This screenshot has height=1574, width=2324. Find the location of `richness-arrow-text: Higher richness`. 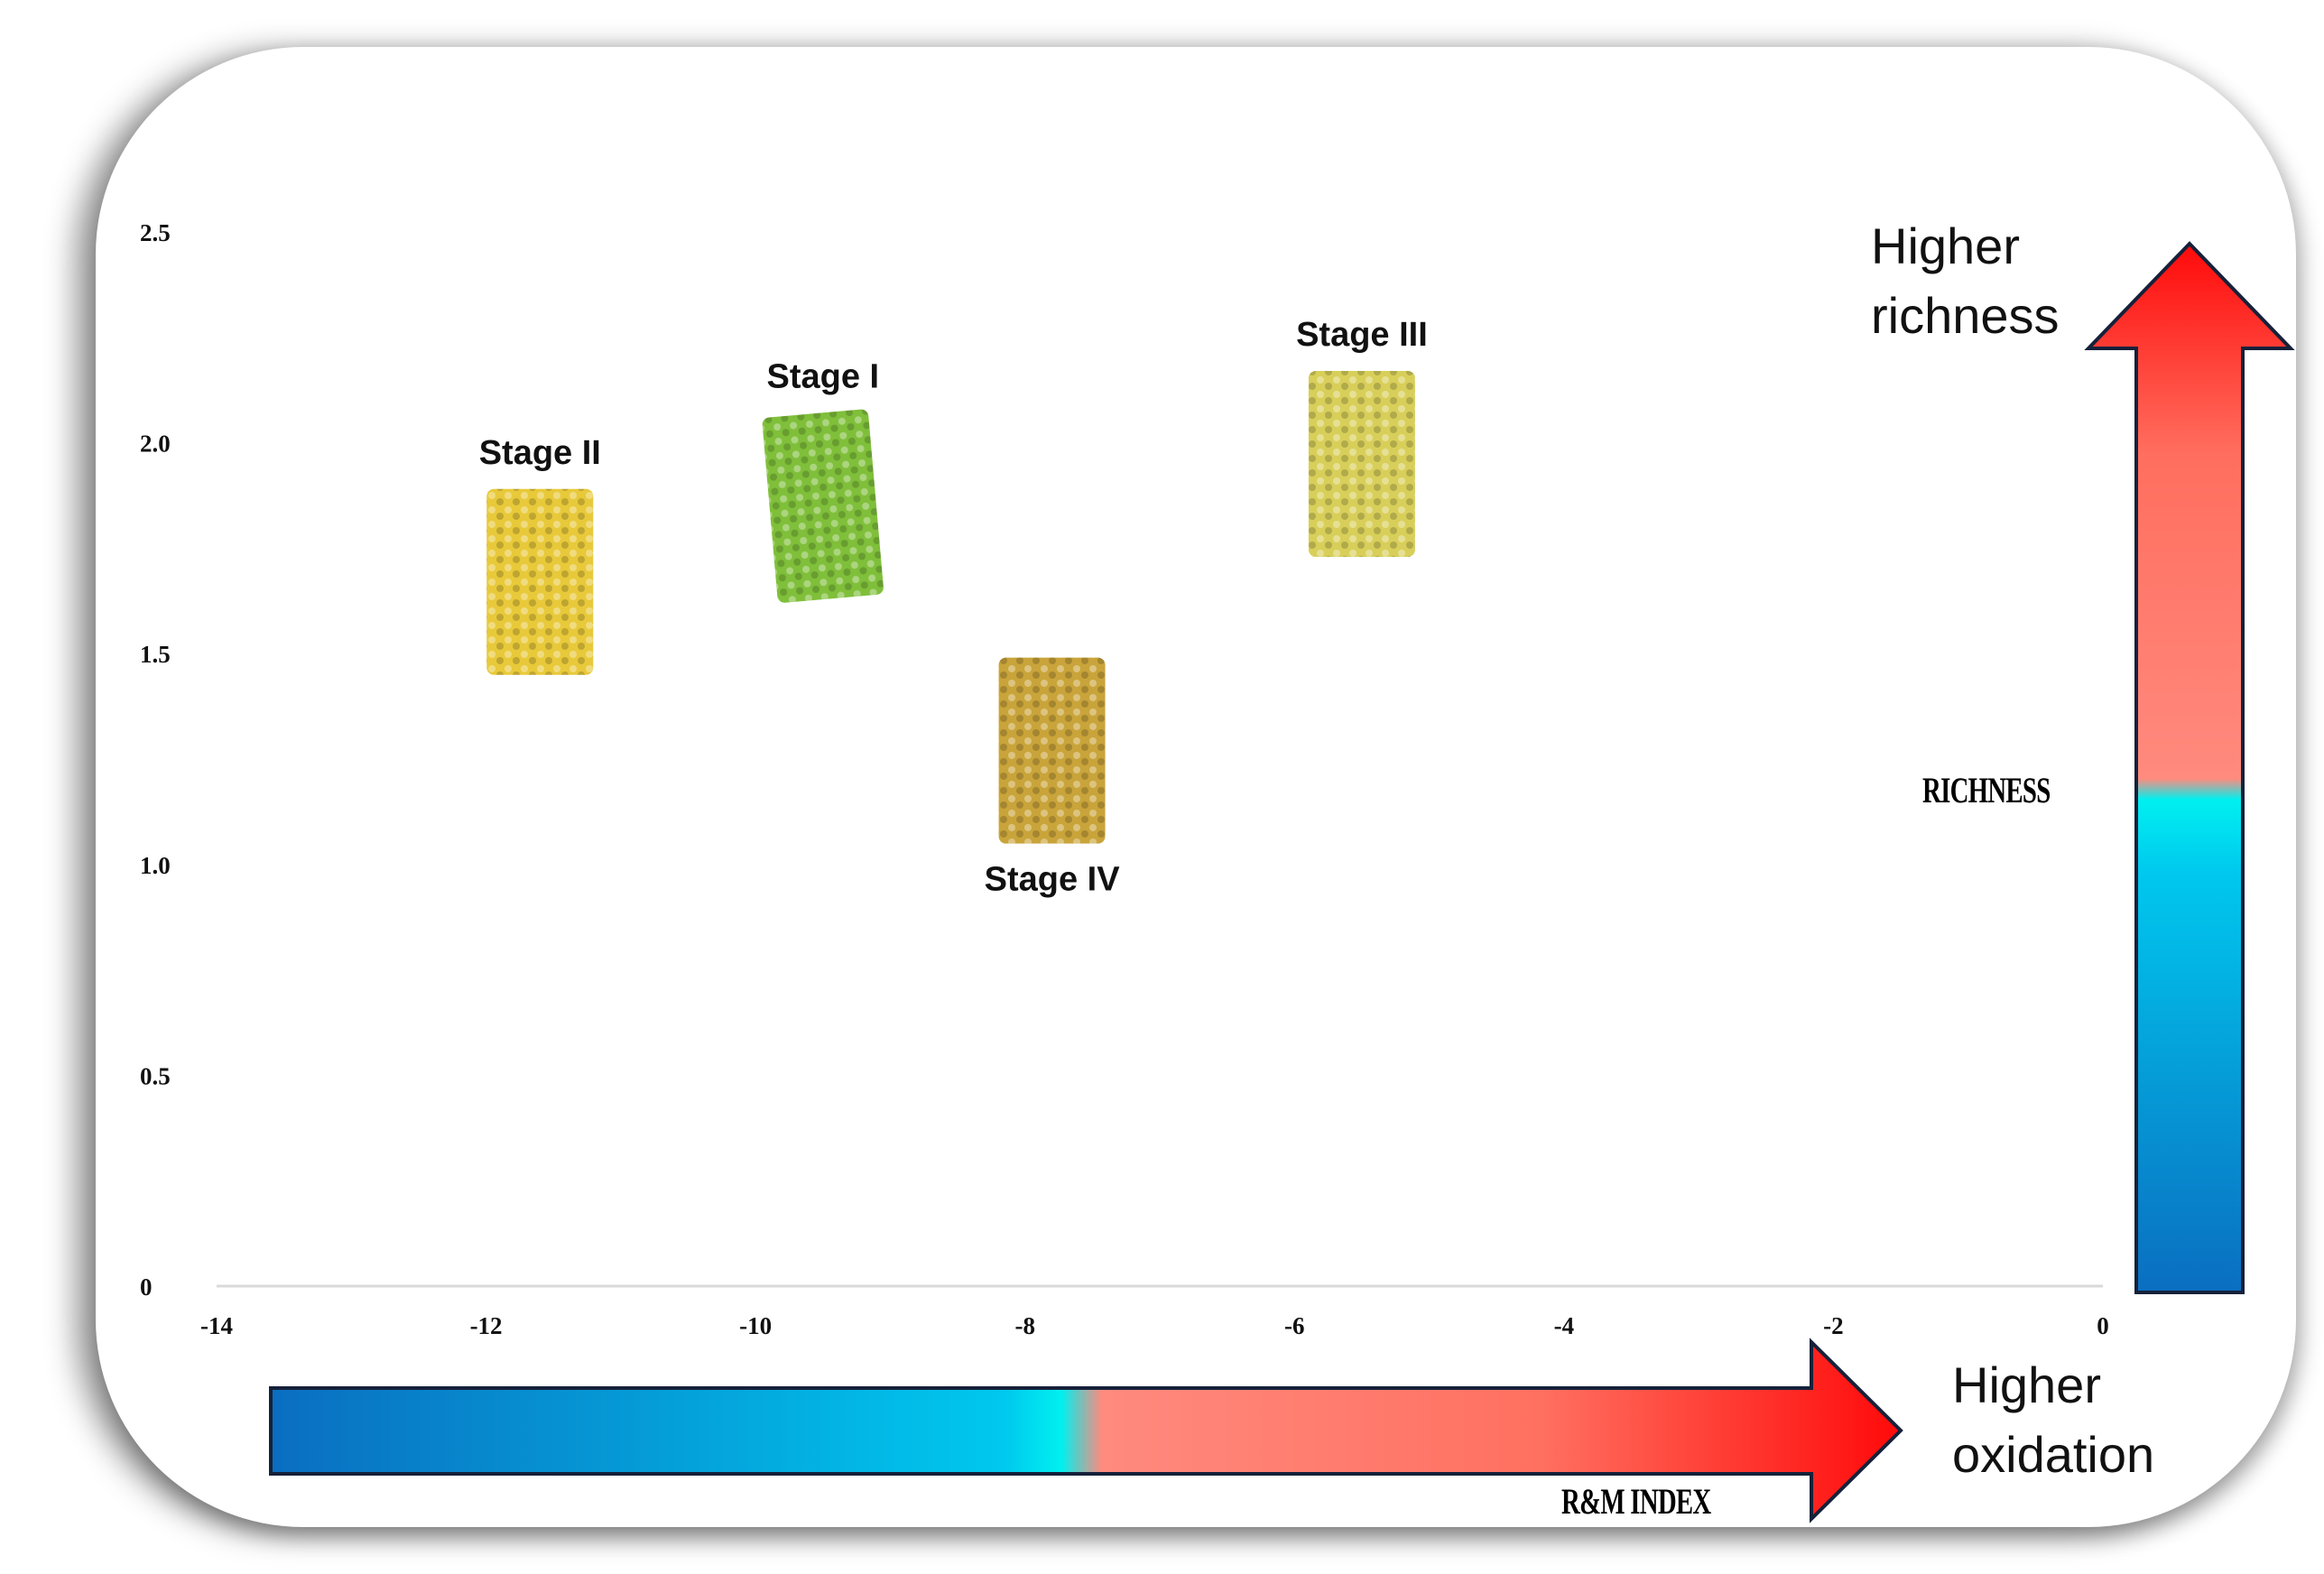

richness-arrow-text: Higher richness is located at coordinates (1966, 280).